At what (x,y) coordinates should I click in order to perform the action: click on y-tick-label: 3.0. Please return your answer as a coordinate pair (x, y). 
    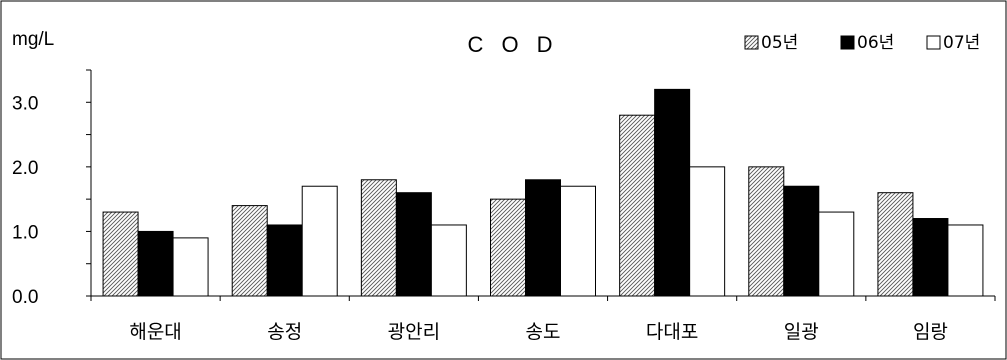
    Looking at the image, I should click on (25, 103).